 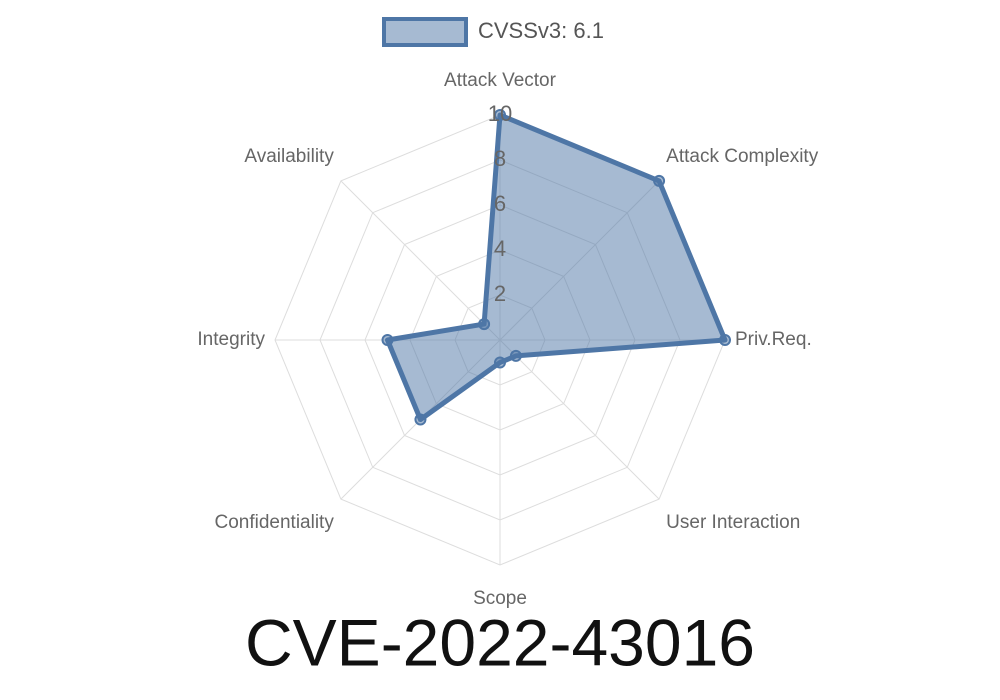 I want to click on axis-label: Scope, so click(x=500, y=598).